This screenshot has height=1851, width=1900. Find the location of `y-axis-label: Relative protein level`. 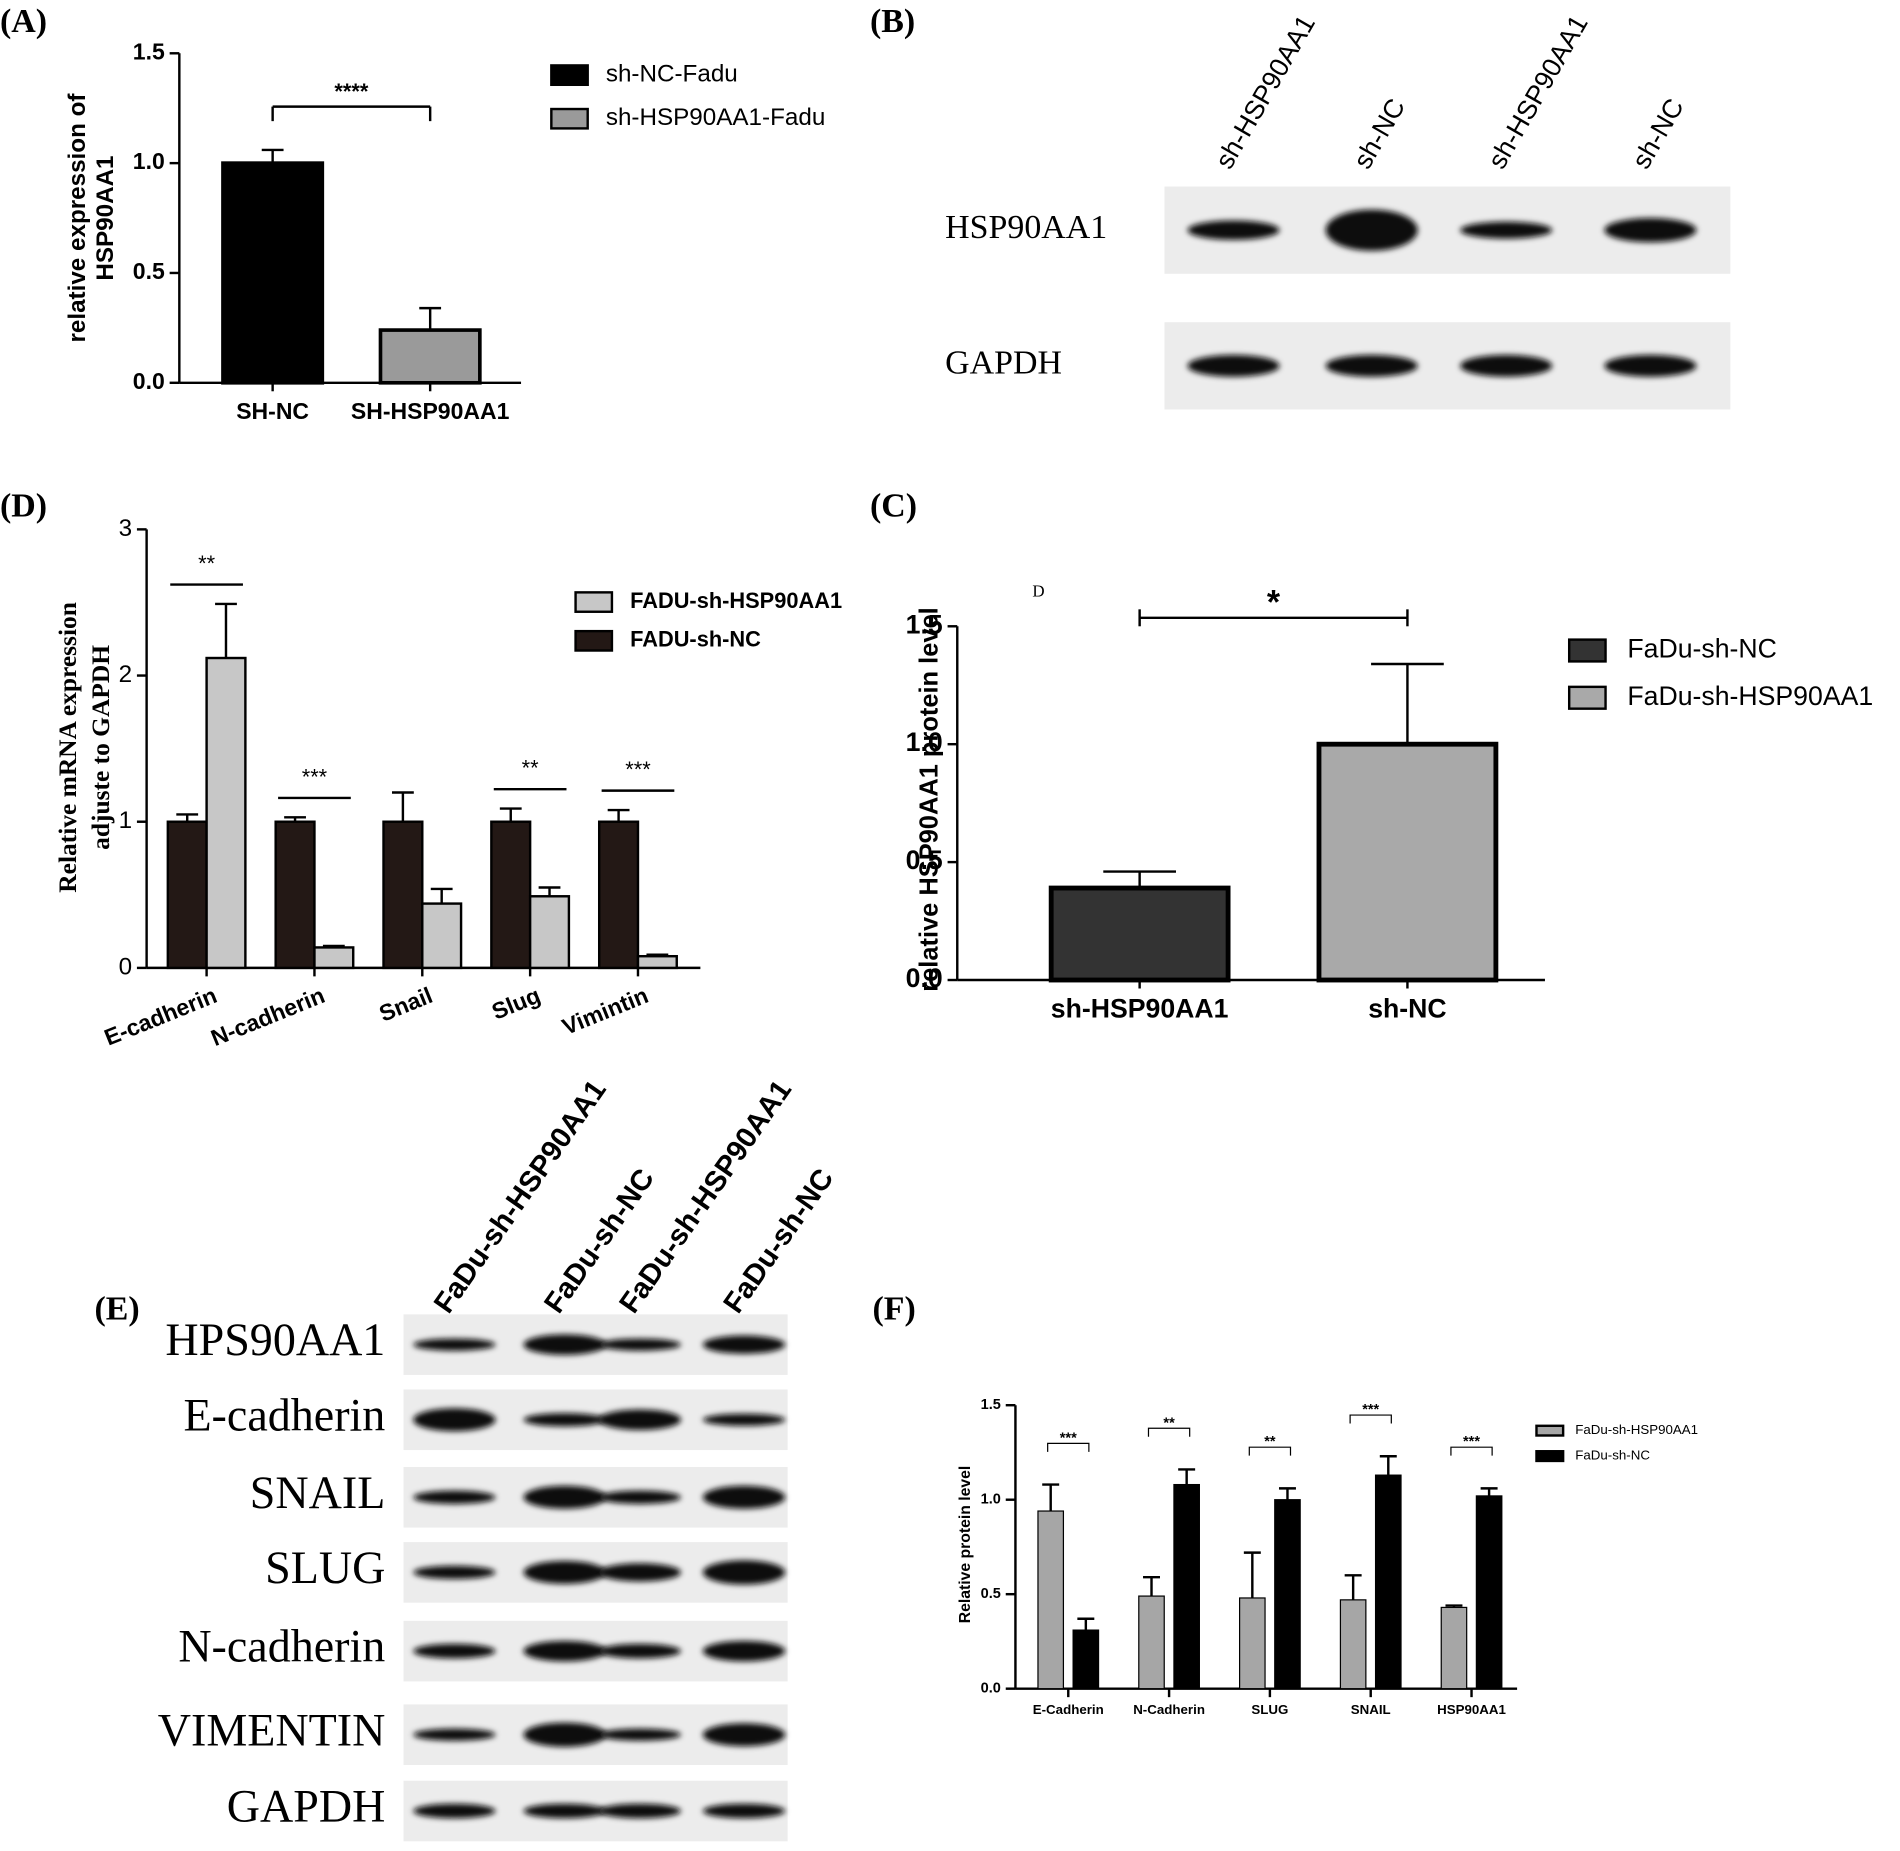

y-axis-label: Relative protein level is located at coordinates (965, 1545).